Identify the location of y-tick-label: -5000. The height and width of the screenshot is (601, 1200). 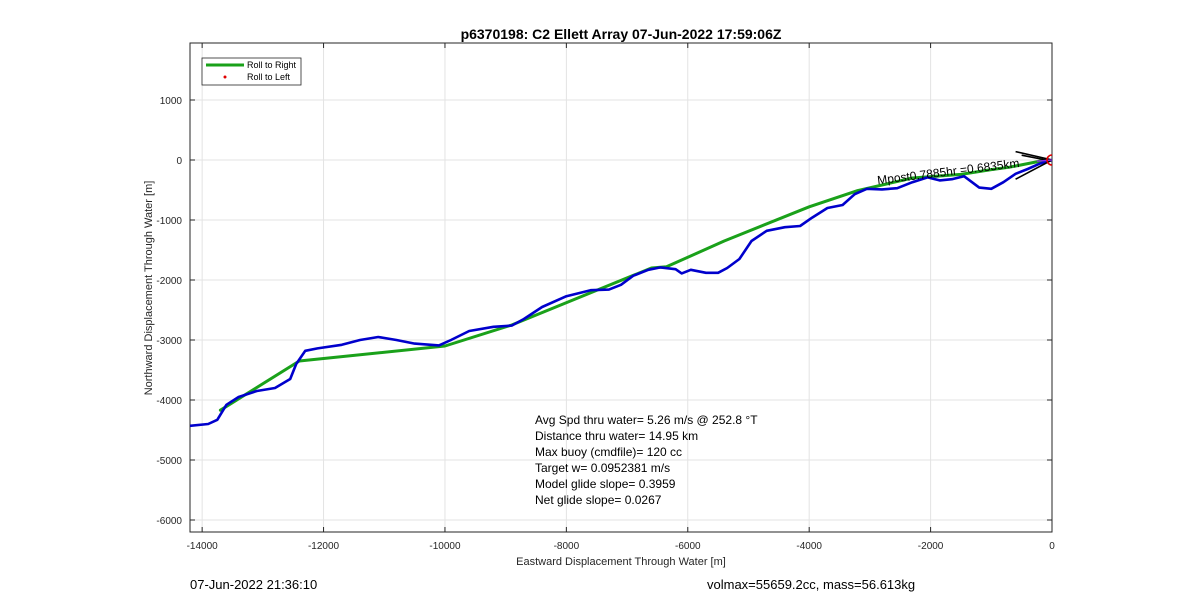
(169, 461).